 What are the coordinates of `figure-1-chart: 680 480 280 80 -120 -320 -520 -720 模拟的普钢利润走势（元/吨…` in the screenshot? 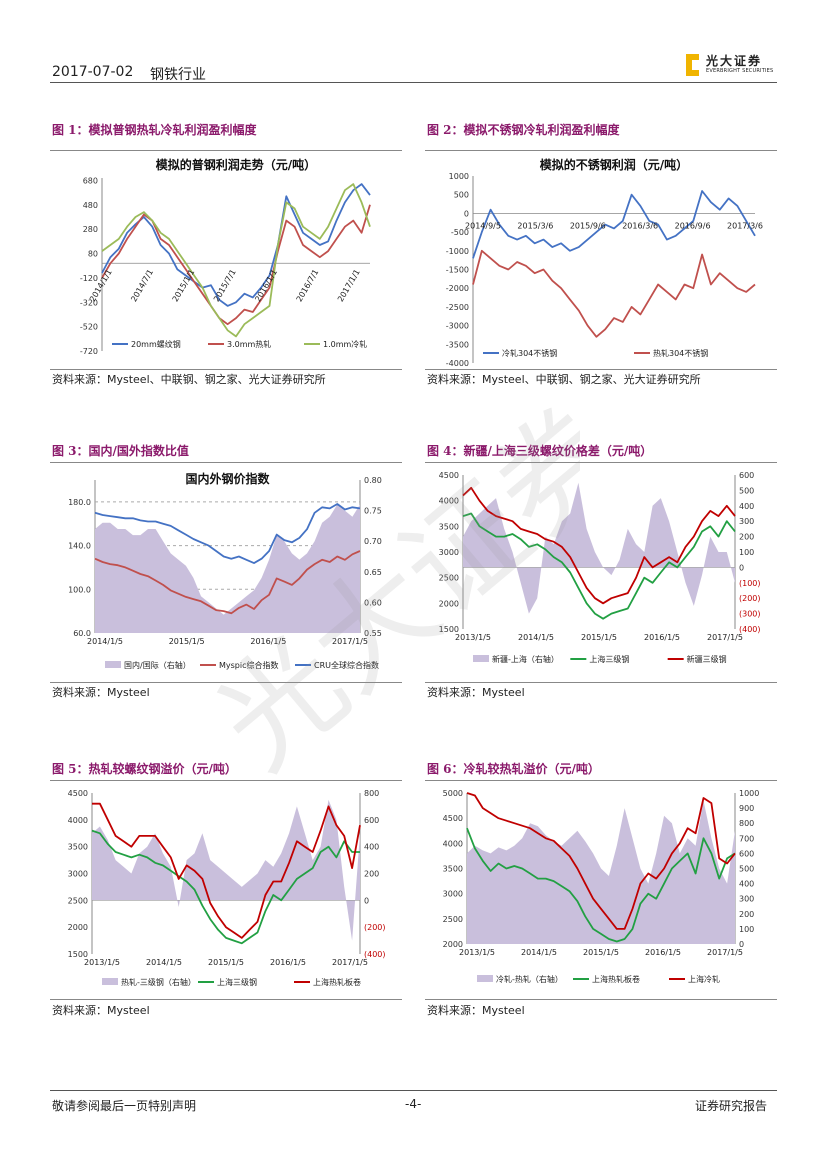 It's located at (225, 256).